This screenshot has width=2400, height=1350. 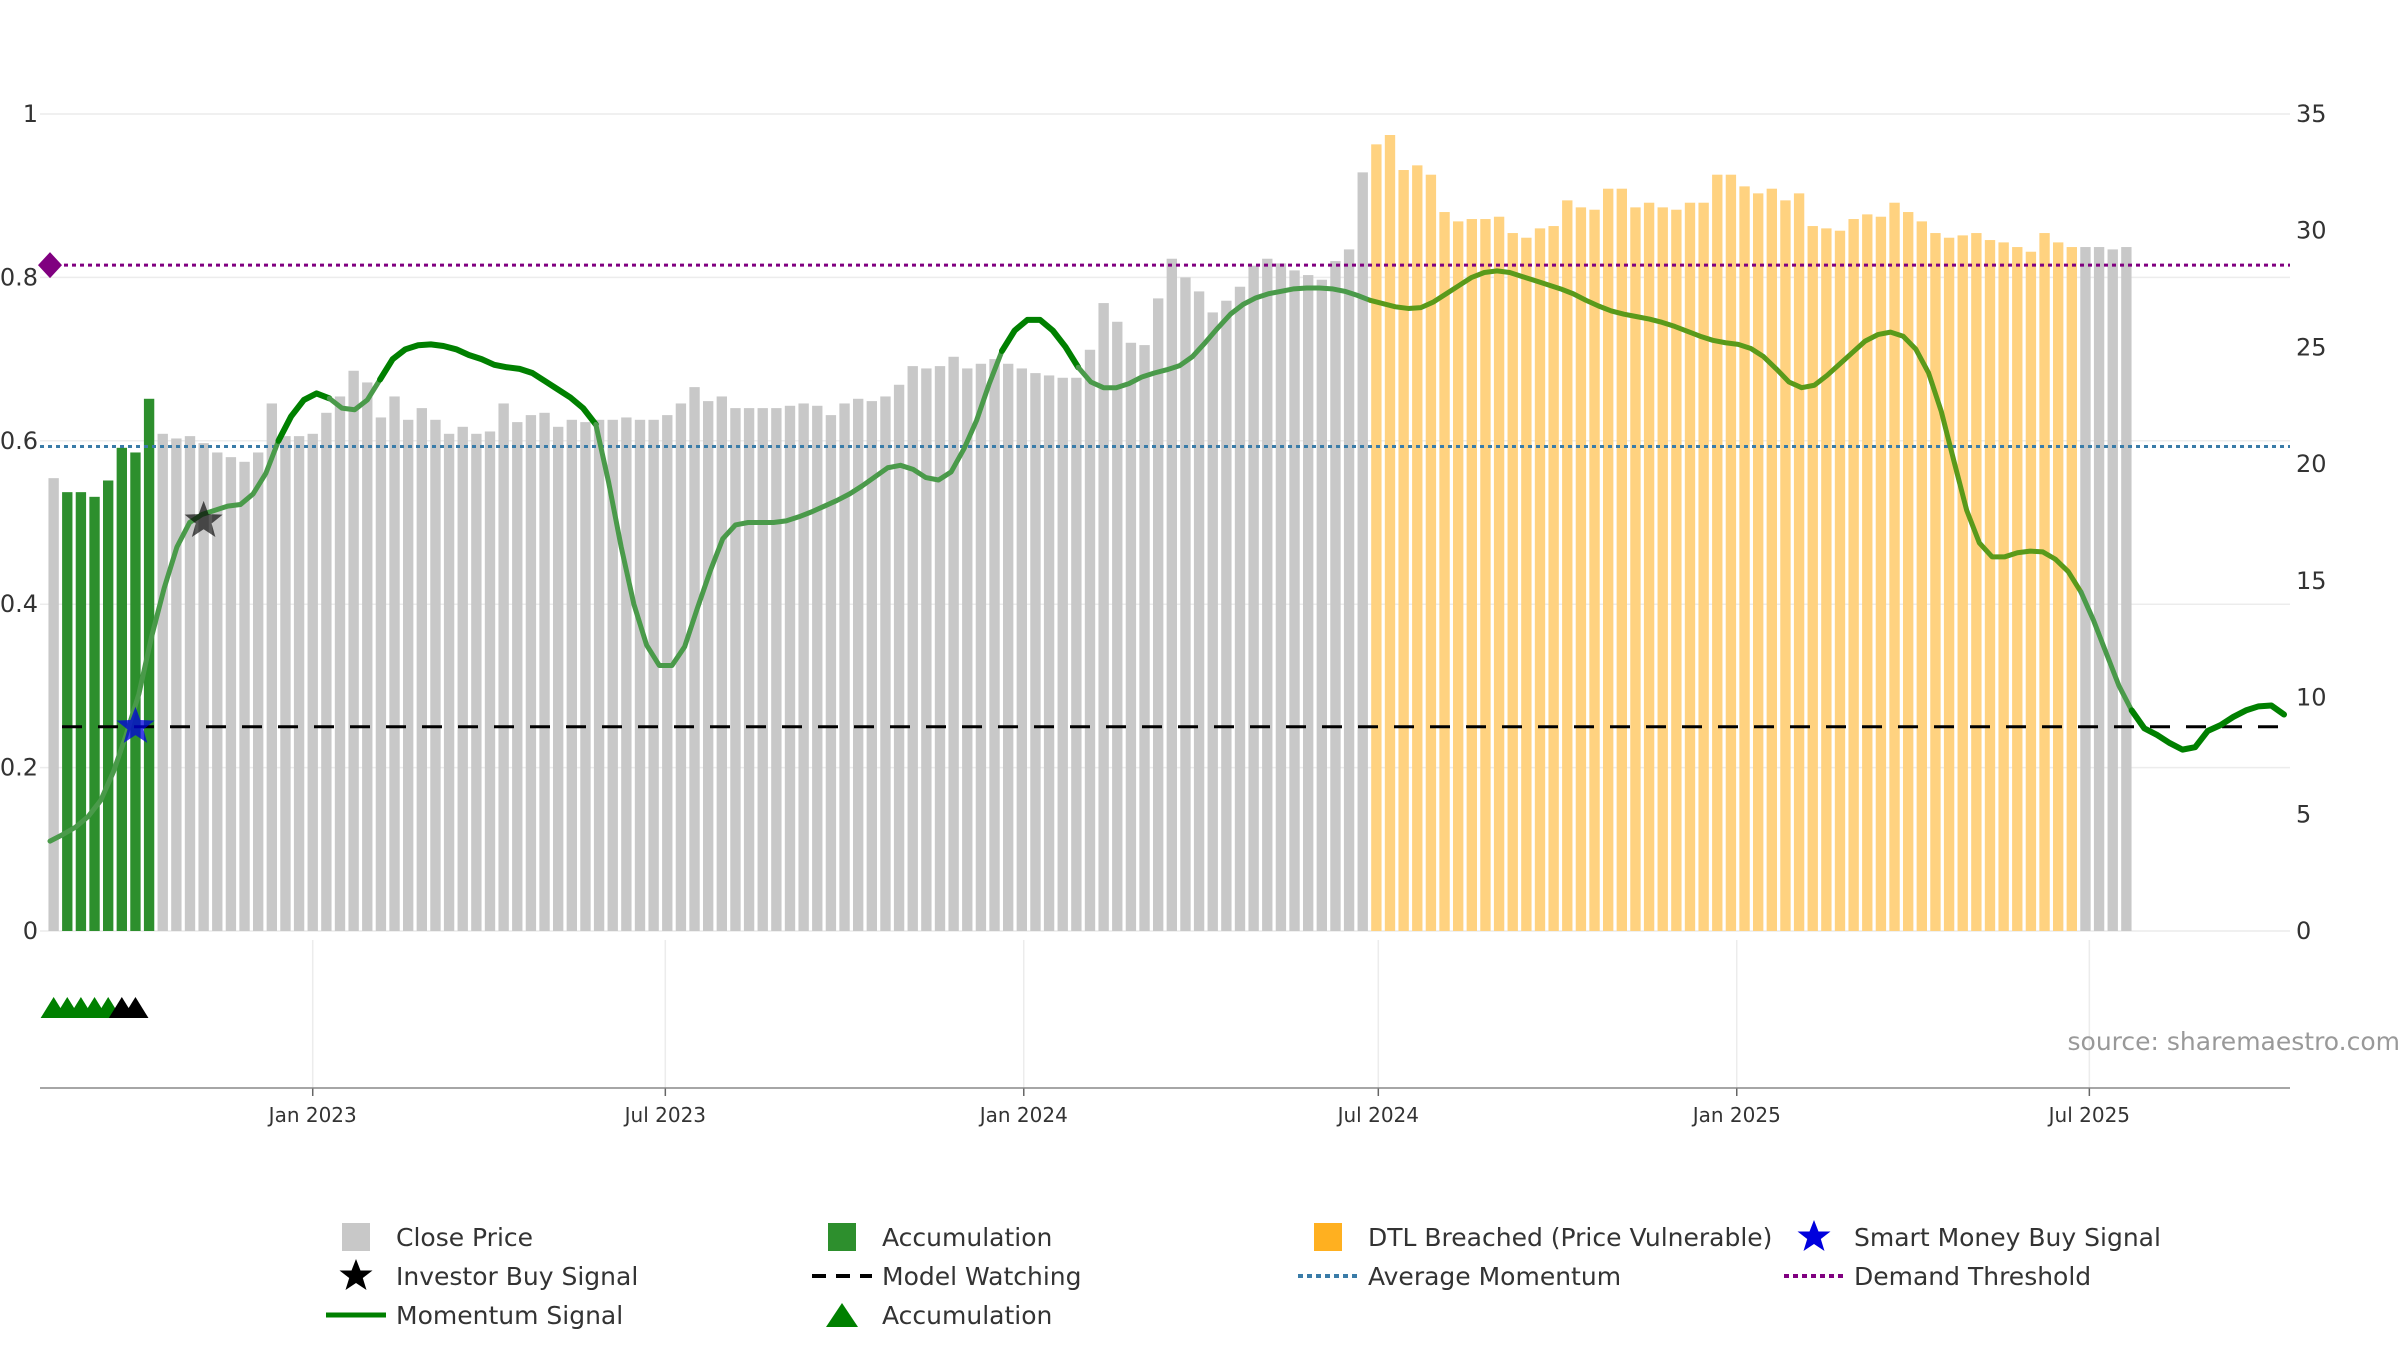 I want to click on legend-label: Smart Money Buy Signal, so click(x=2007, y=1237).